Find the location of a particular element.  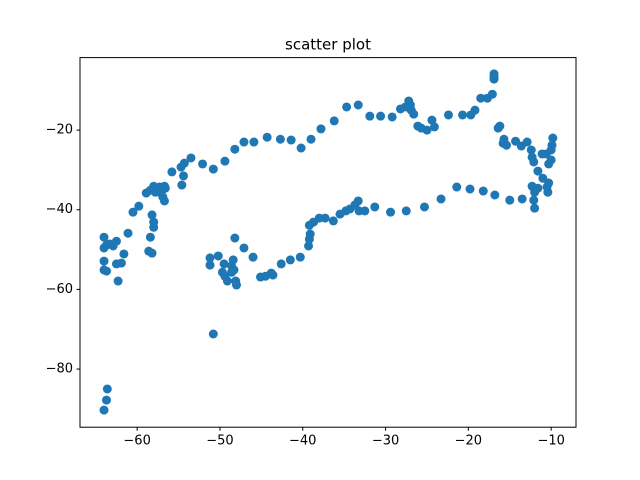

y-tick-label: −20 is located at coordinates (59, 130).